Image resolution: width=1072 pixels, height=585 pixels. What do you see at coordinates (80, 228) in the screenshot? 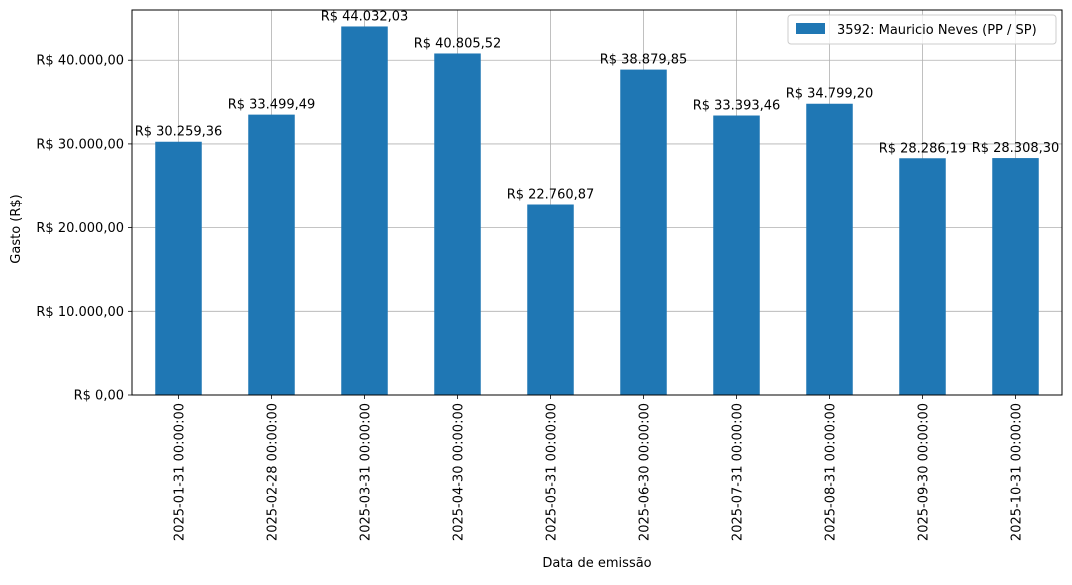
I see `y-tick-label: R$ 20.000,00` at bounding box center [80, 228].